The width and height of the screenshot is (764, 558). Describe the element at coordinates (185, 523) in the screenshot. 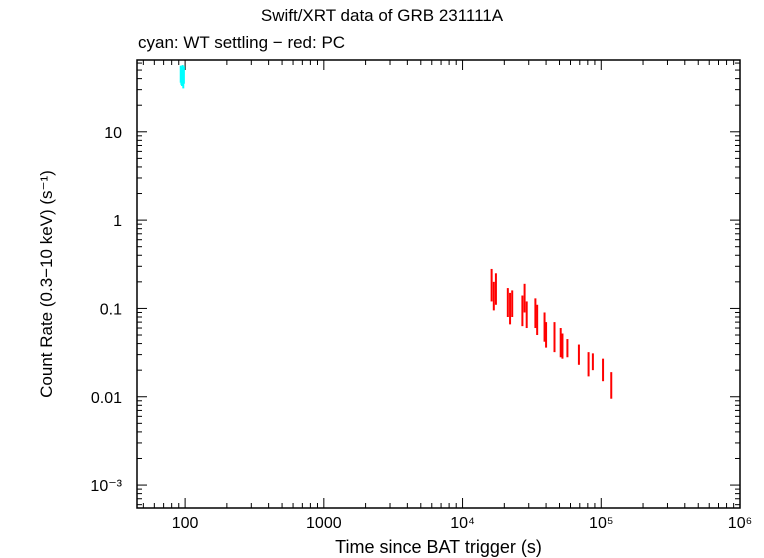

I see `x-tick-label: 100` at that location.